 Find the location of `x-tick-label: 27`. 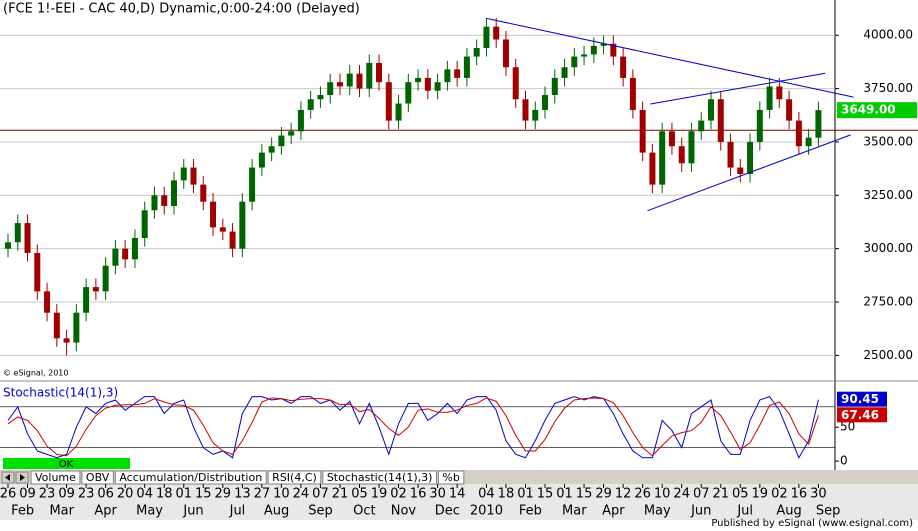

x-tick-label: 27 is located at coordinates (262, 494).